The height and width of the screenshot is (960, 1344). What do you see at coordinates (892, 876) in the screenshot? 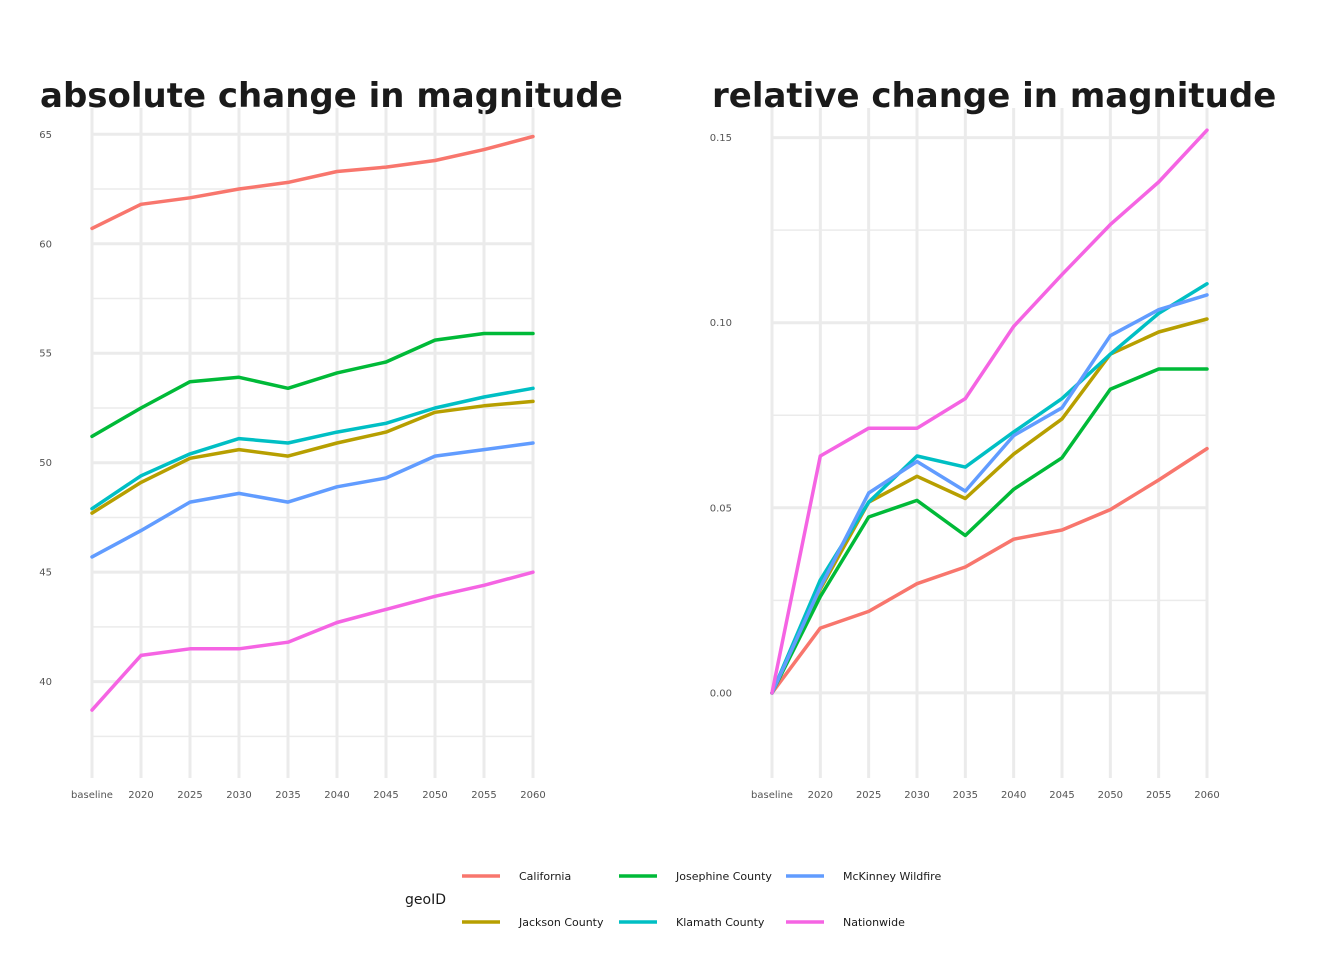
I see `legend-label-mckinney-wildfire: McKinney Wildfire` at bounding box center [892, 876].